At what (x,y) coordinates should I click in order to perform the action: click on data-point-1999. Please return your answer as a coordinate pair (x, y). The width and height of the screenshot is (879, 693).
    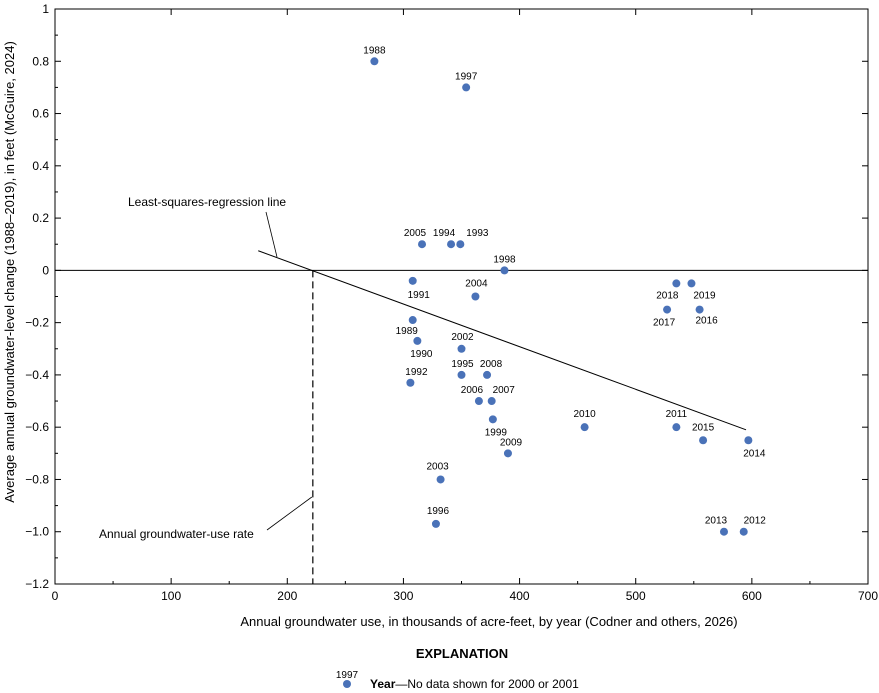
    Looking at the image, I should click on (492, 419).